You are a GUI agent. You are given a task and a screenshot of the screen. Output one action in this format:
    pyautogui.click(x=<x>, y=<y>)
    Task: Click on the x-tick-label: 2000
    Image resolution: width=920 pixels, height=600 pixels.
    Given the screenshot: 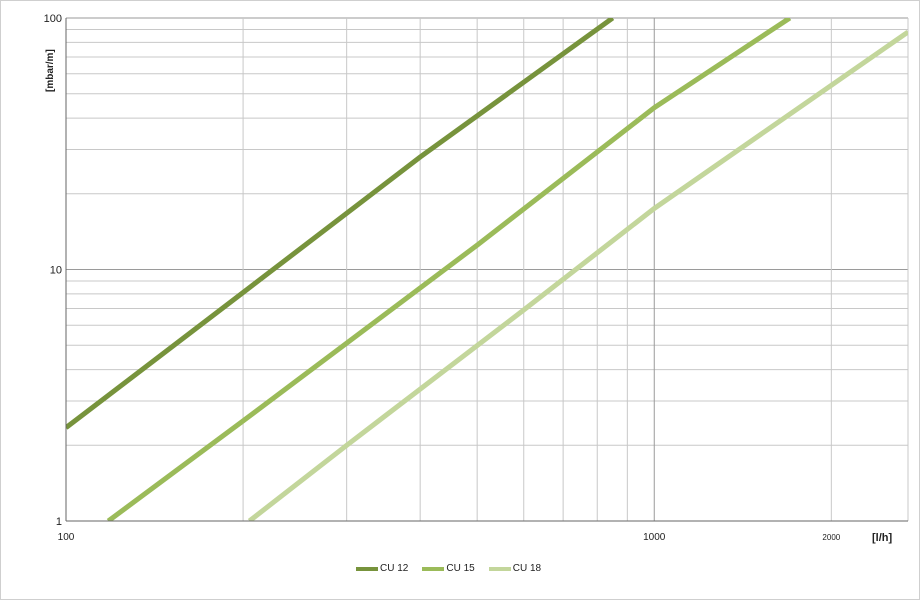 What is the action you would take?
    pyautogui.click(x=831, y=537)
    